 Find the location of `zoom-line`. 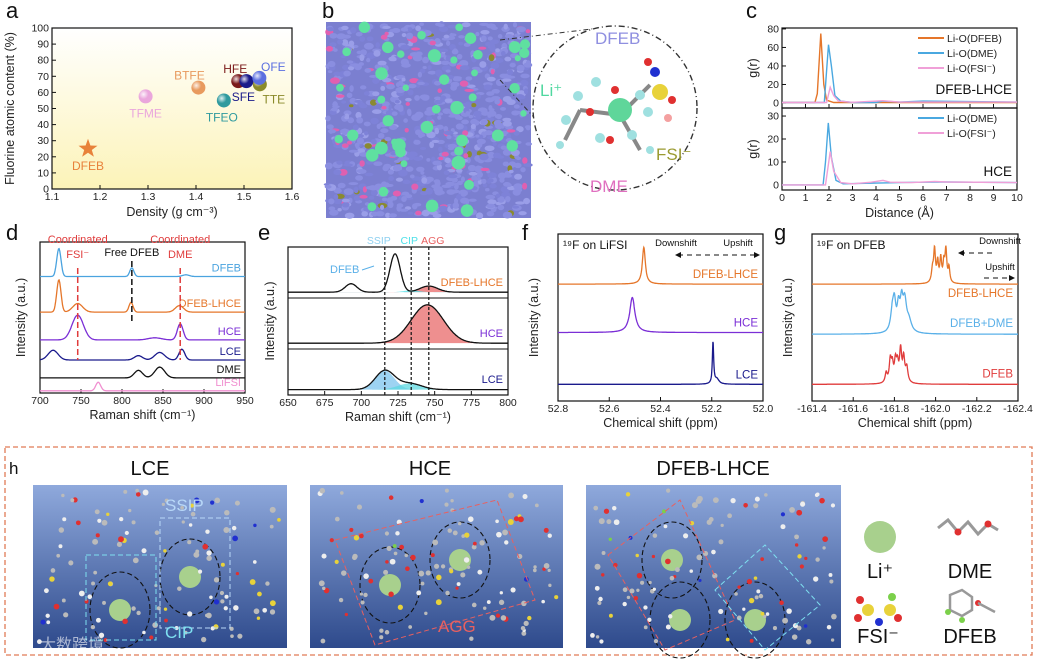

zoom-line is located at coordinates (550, 34).